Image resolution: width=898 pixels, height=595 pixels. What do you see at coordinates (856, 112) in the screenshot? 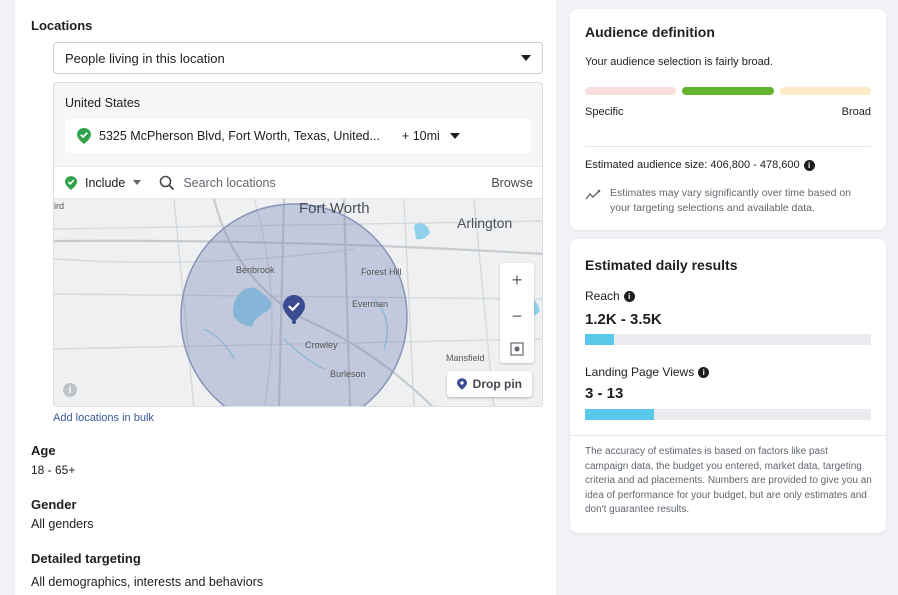
I see `broad-label: Broad` at bounding box center [856, 112].